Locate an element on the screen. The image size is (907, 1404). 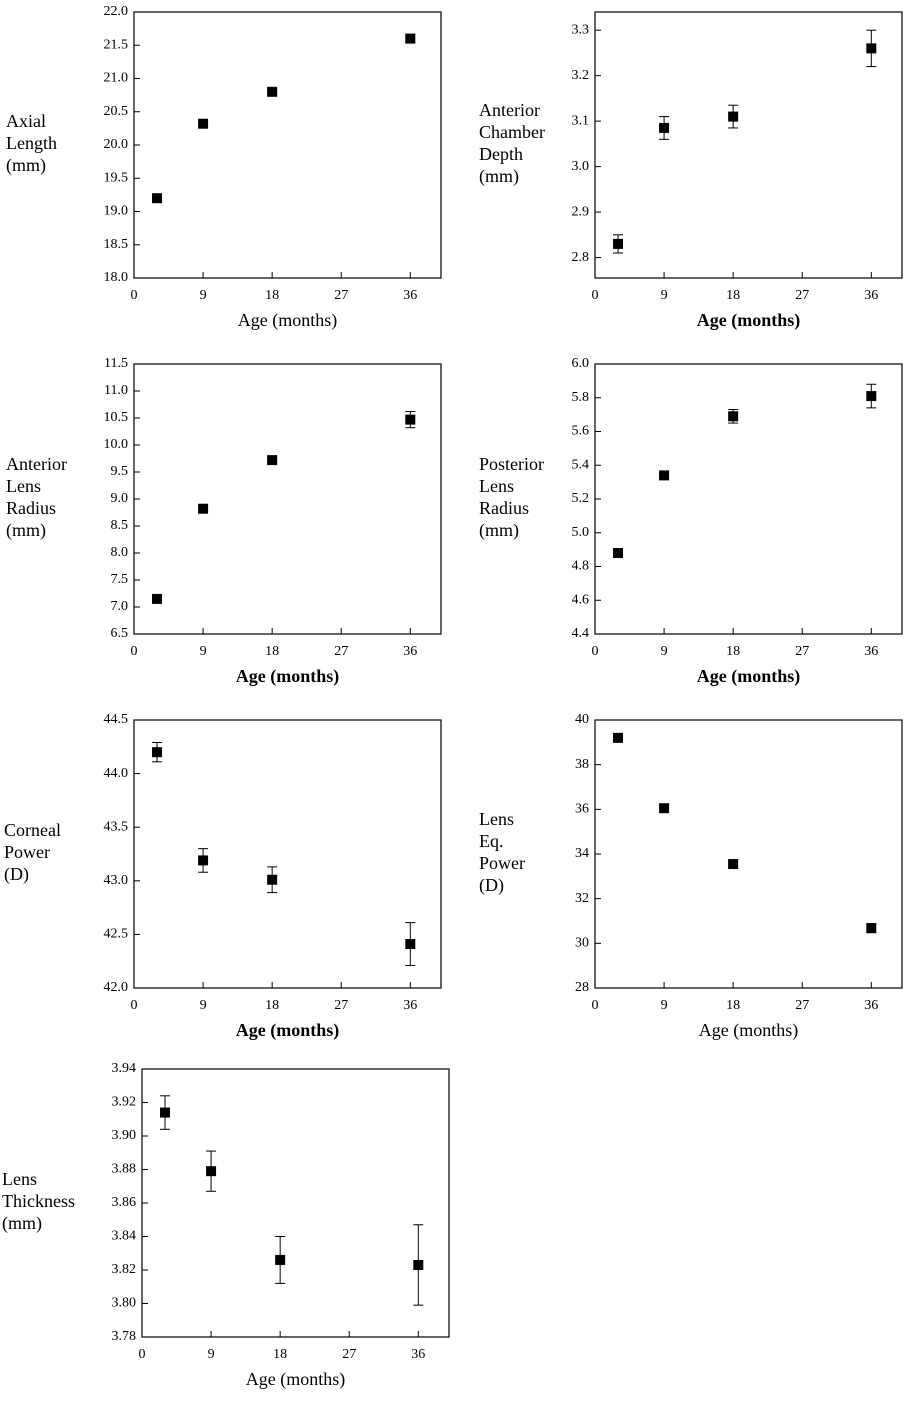
y-tick-label: 22.0 is located at coordinates (116, 11).